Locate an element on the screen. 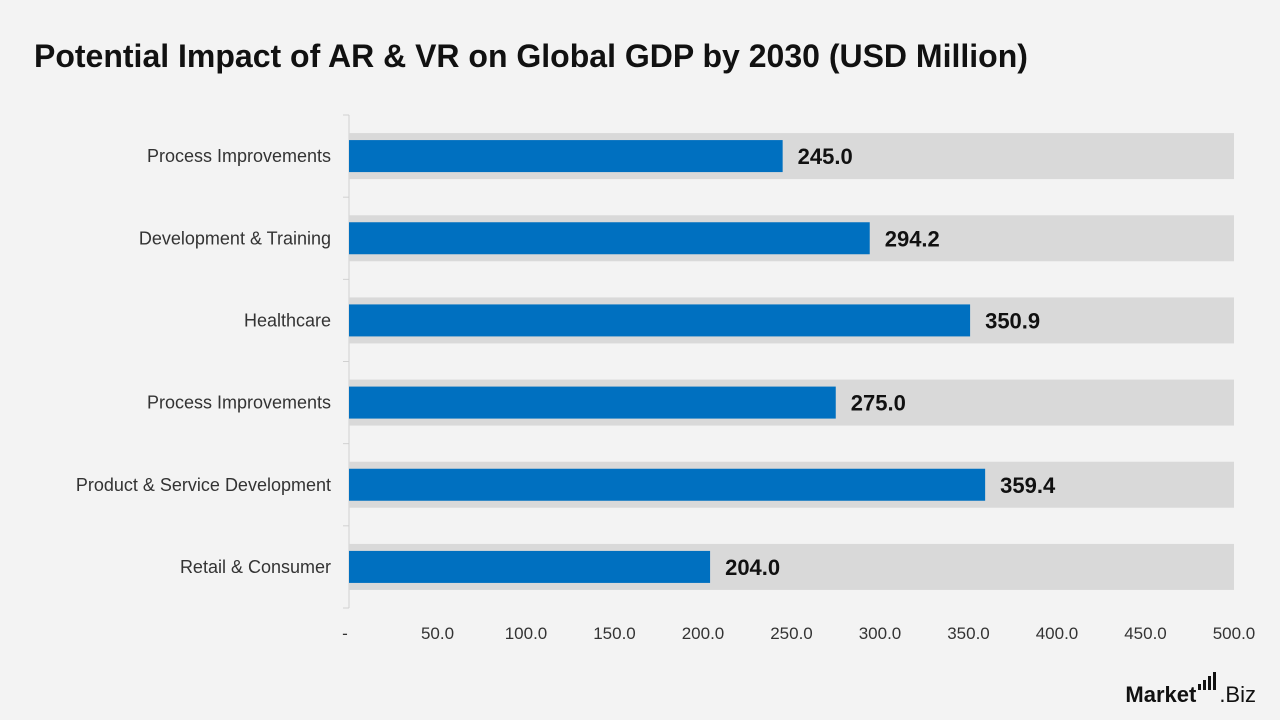  x-tick-label: - is located at coordinates (345, 633).